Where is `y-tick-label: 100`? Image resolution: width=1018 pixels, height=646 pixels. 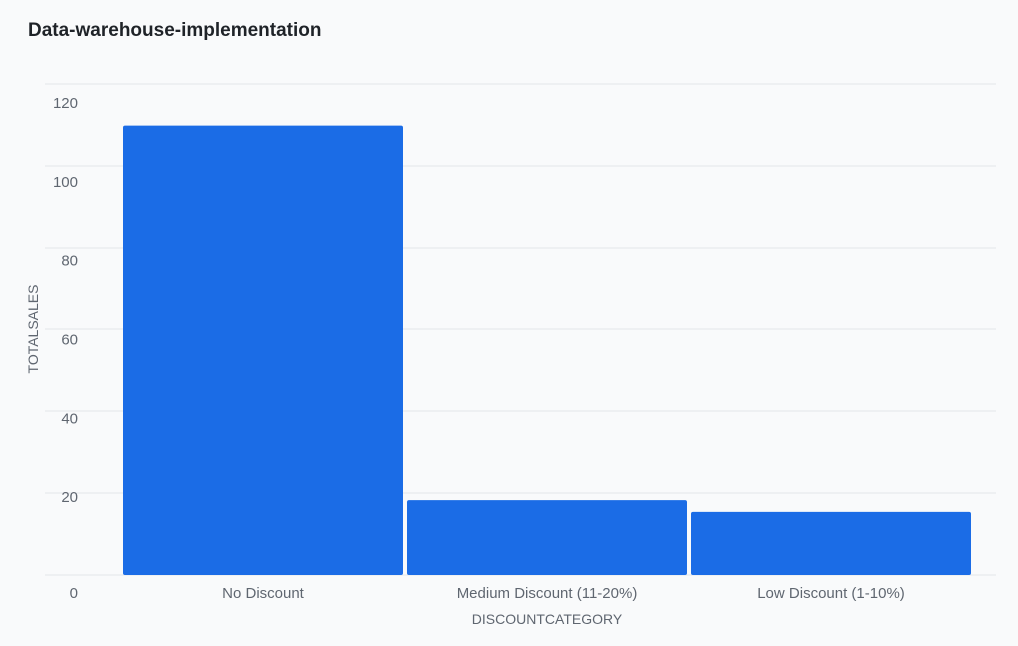
y-tick-label: 100 is located at coordinates (65, 182).